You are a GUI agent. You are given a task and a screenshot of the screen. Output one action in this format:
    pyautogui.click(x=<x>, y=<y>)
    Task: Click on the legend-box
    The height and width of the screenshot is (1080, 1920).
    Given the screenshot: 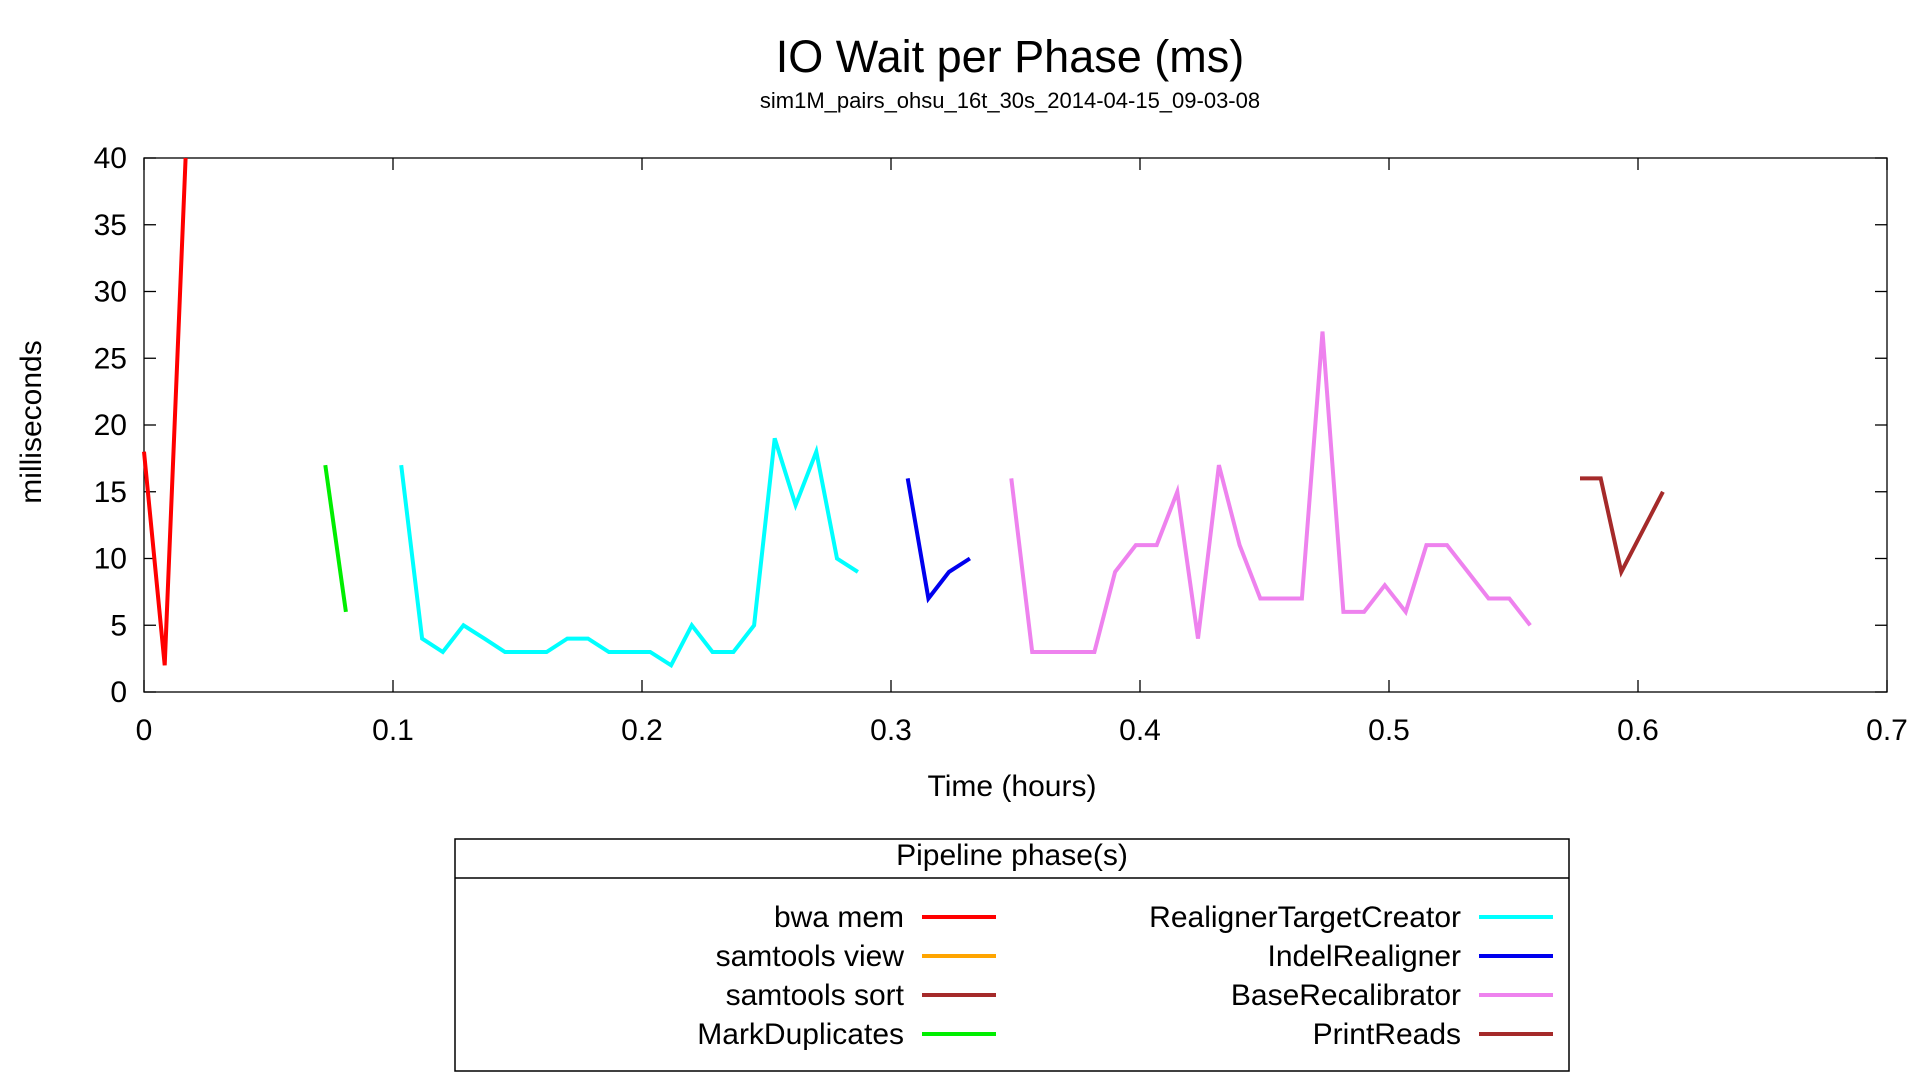 What is the action you would take?
    pyautogui.click(x=1012, y=955)
    